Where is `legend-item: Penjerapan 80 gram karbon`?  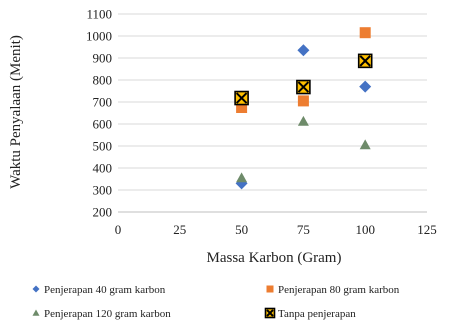 legend-item: Penjerapan 80 gram karbon is located at coordinates (333, 290).